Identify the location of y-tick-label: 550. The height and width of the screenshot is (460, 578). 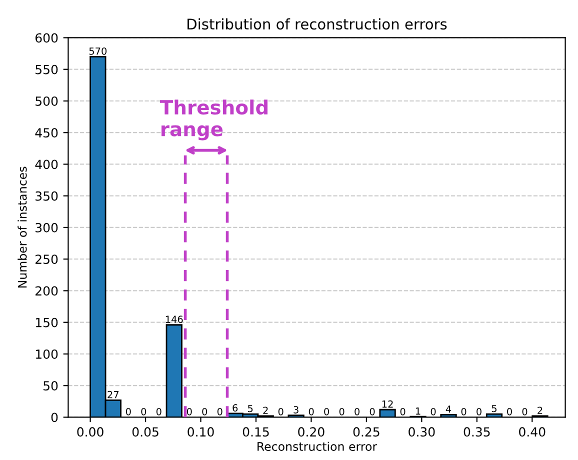
(47, 69).